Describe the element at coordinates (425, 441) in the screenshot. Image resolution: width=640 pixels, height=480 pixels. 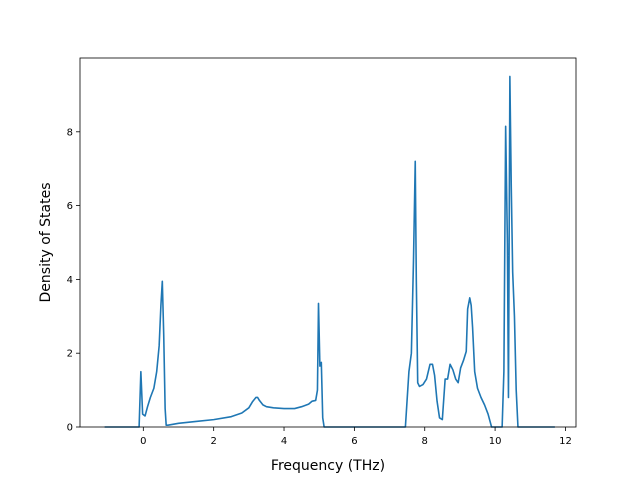
I see `x-tick-label: 8` at that location.